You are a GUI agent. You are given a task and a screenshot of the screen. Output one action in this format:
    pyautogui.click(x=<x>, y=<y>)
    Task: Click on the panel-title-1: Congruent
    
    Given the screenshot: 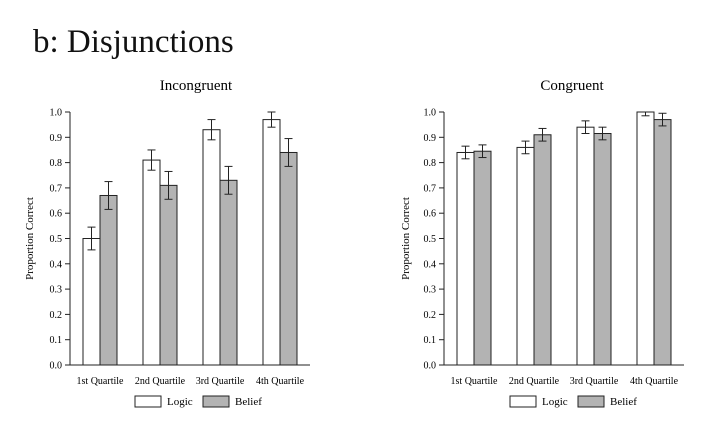 What is the action you would take?
    pyautogui.click(x=572, y=86)
    